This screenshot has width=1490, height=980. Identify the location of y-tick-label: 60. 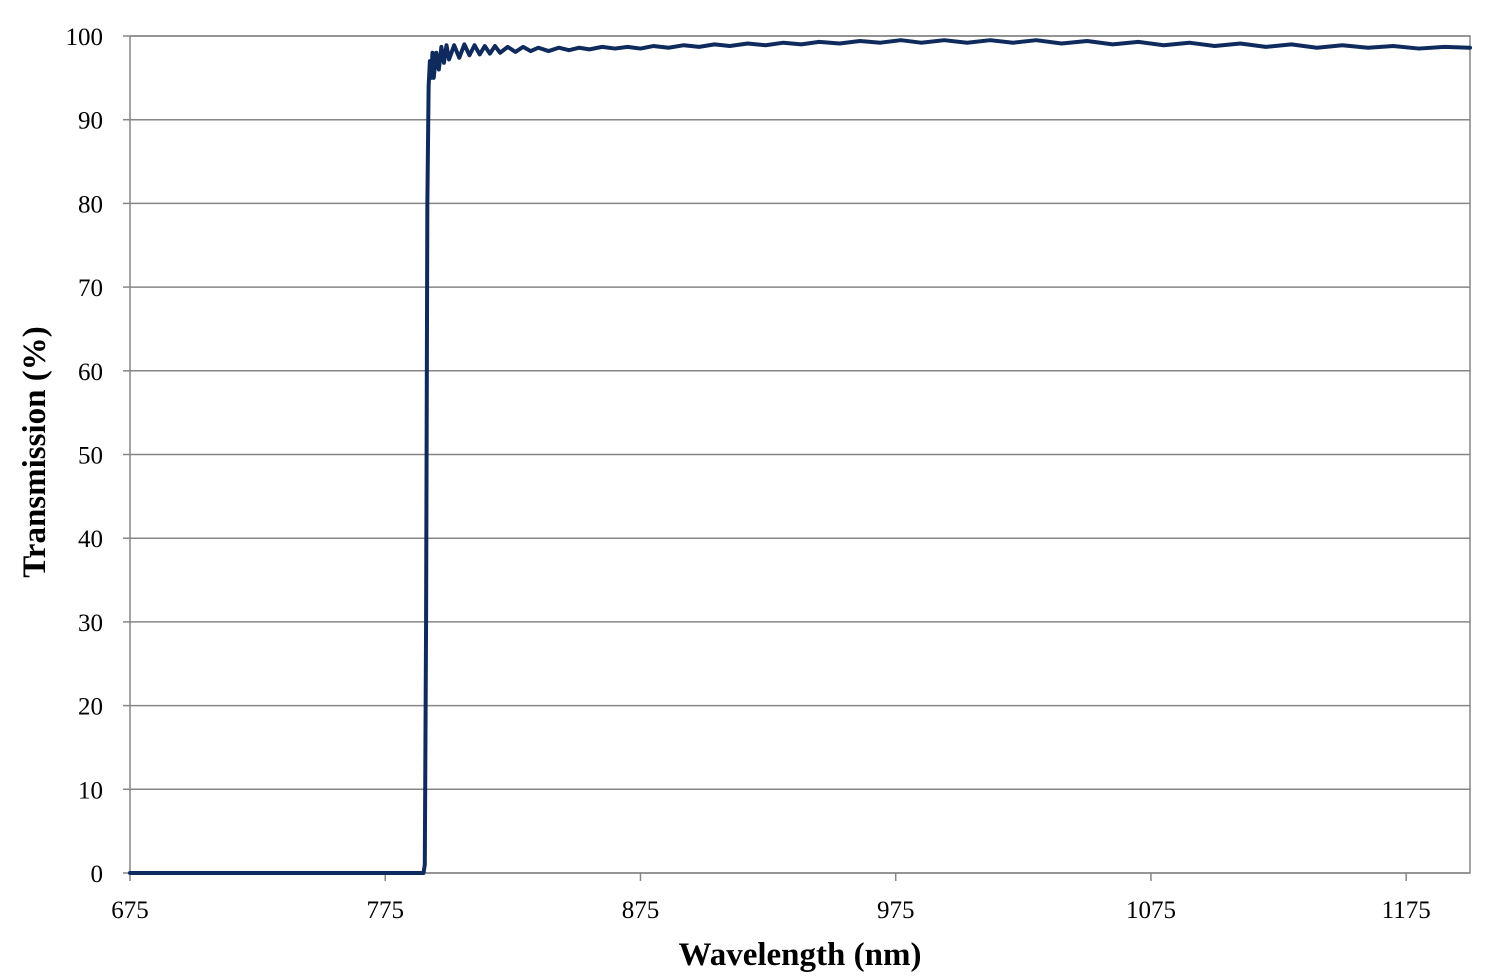
(90, 372).